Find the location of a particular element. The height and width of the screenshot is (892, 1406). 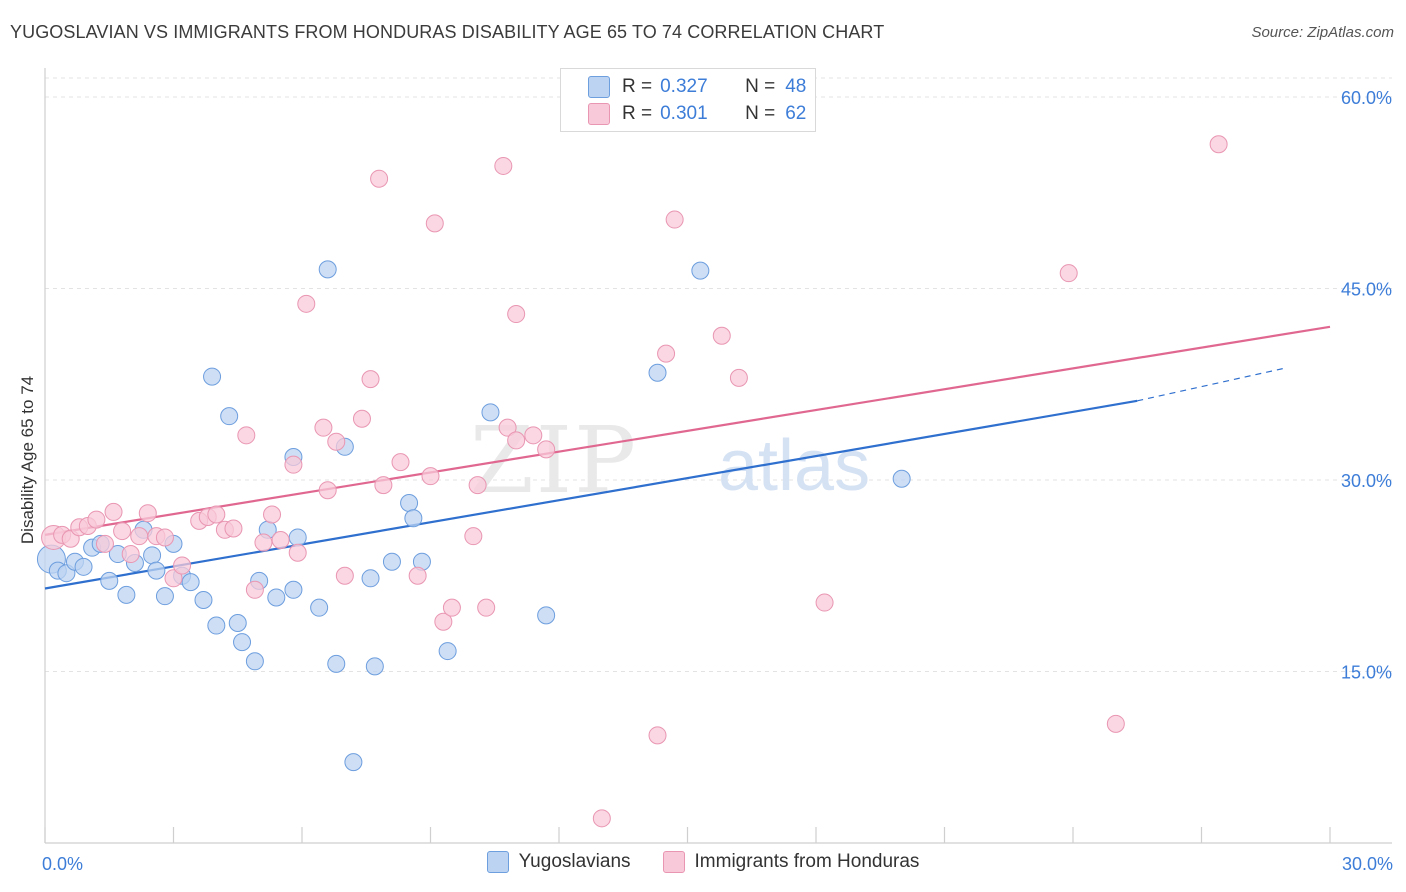

n-value: 62 is located at coordinates (796, 113).